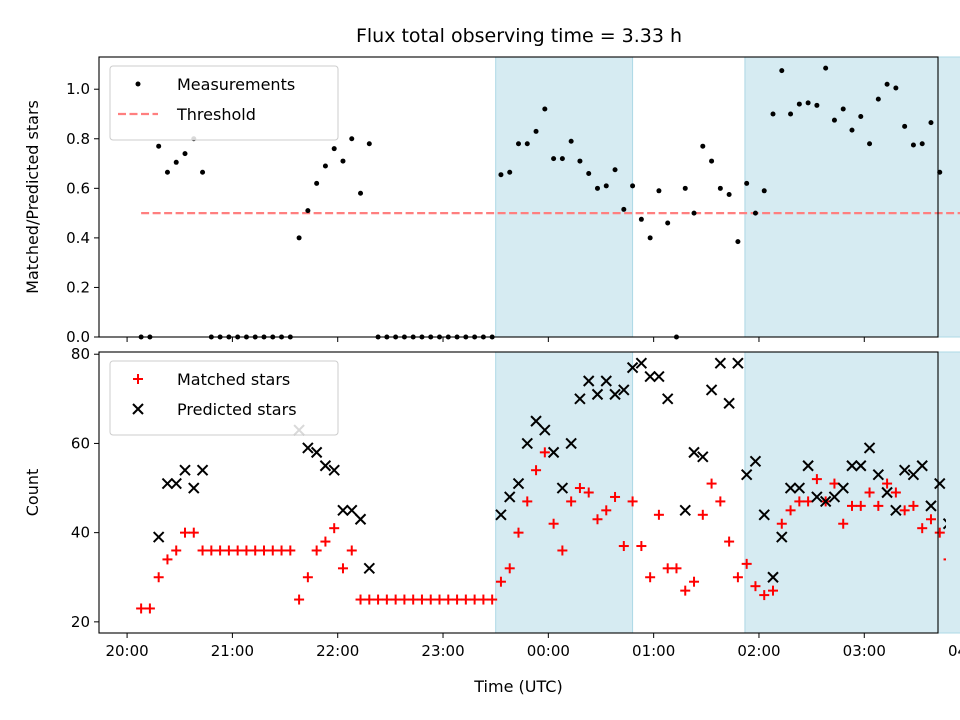 The width and height of the screenshot is (960, 720). I want to click on legend-label: Measurements, so click(236, 84).